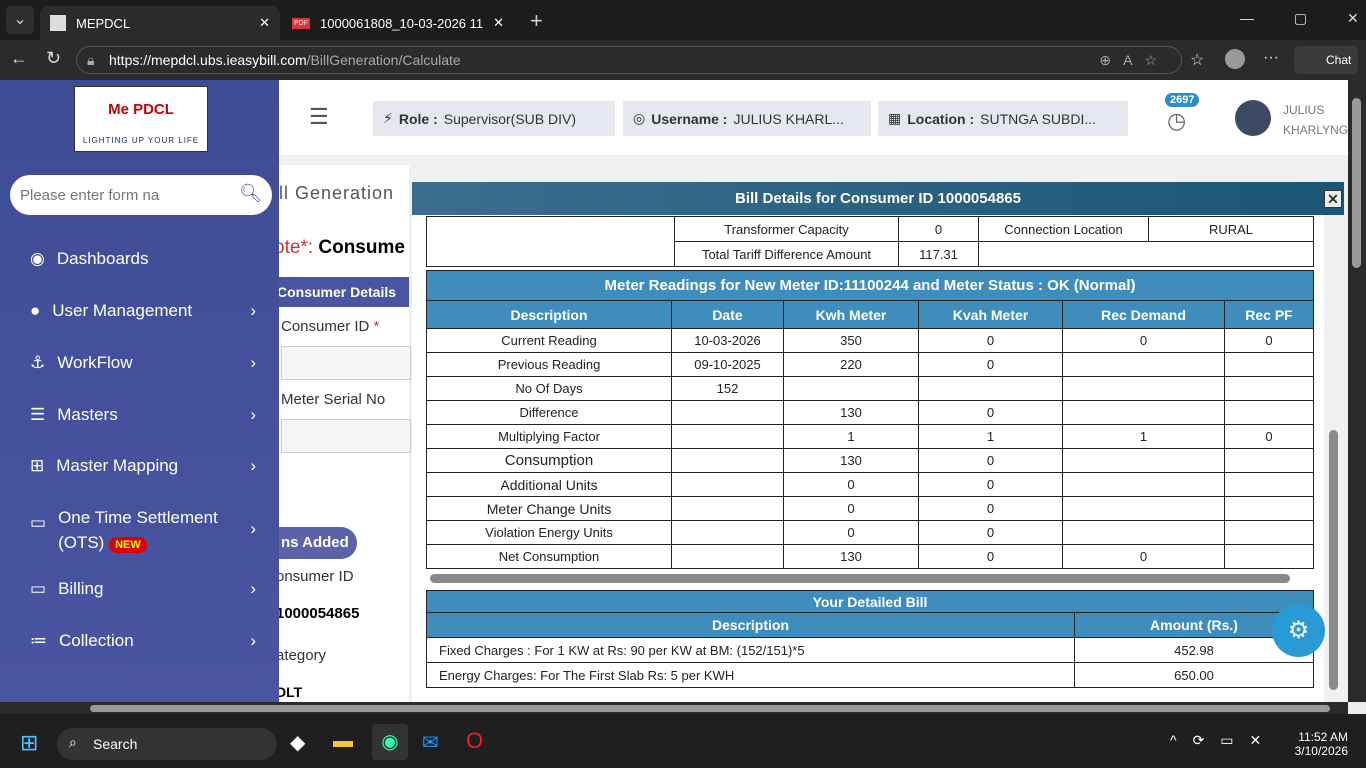 This screenshot has height=768, width=1366. What do you see at coordinates (1197, 60) in the screenshot?
I see `favorites-icon: ☆` at bounding box center [1197, 60].